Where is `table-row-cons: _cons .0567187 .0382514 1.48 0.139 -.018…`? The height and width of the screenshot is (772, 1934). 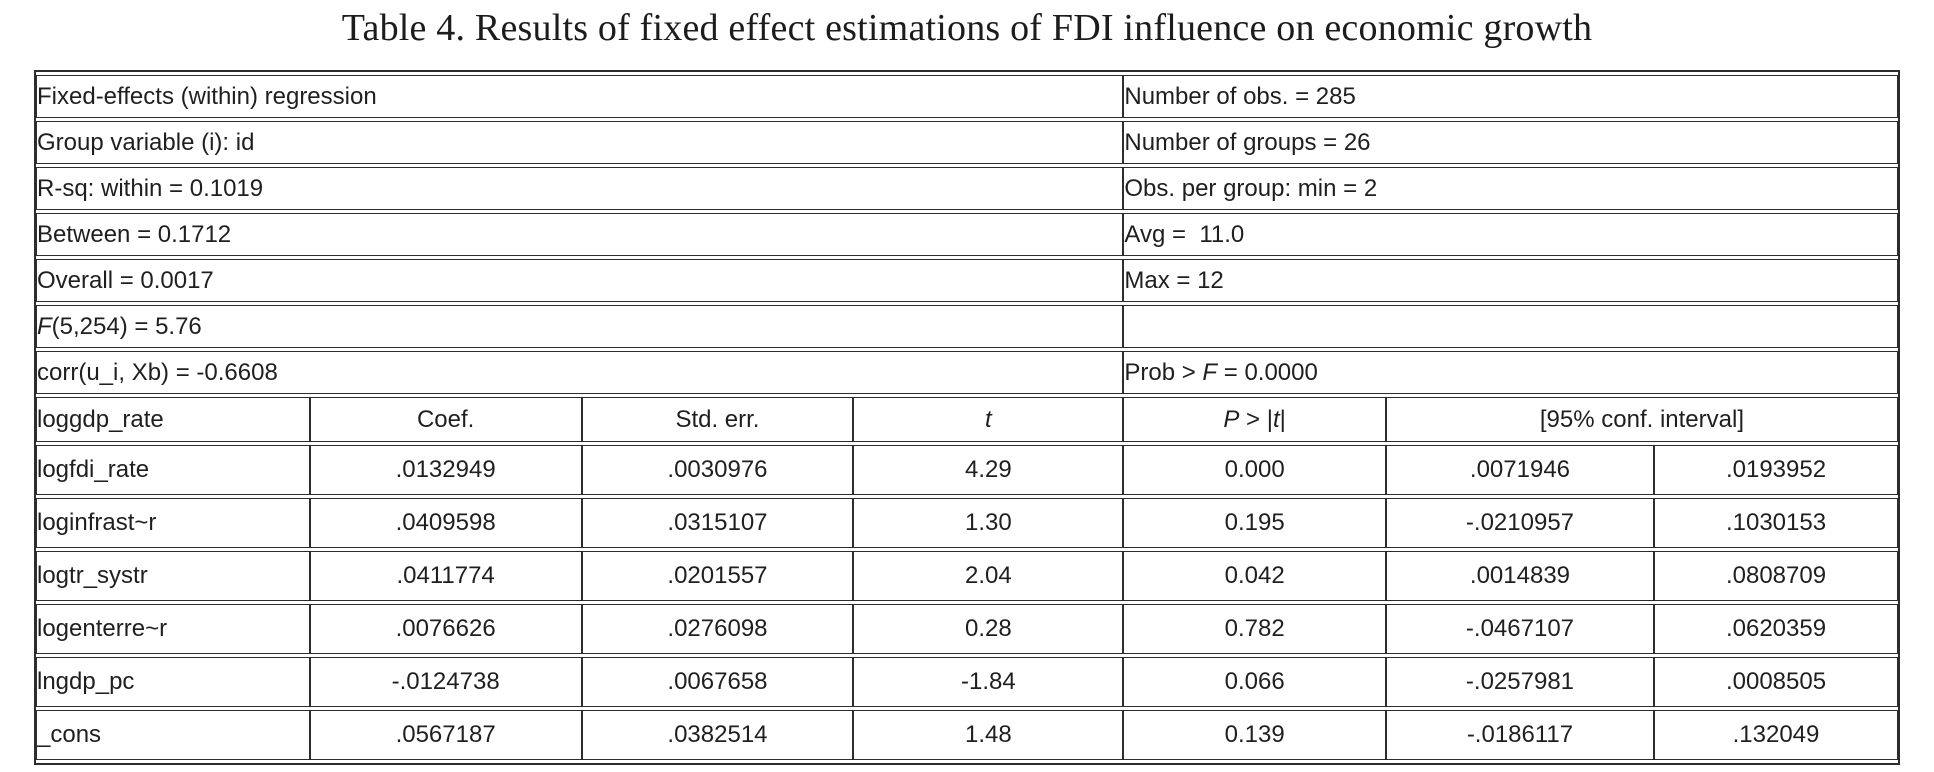
table-row-cons: _cons .0567187 .0382514 1.48 0.139 -.018… is located at coordinates (967, 735).